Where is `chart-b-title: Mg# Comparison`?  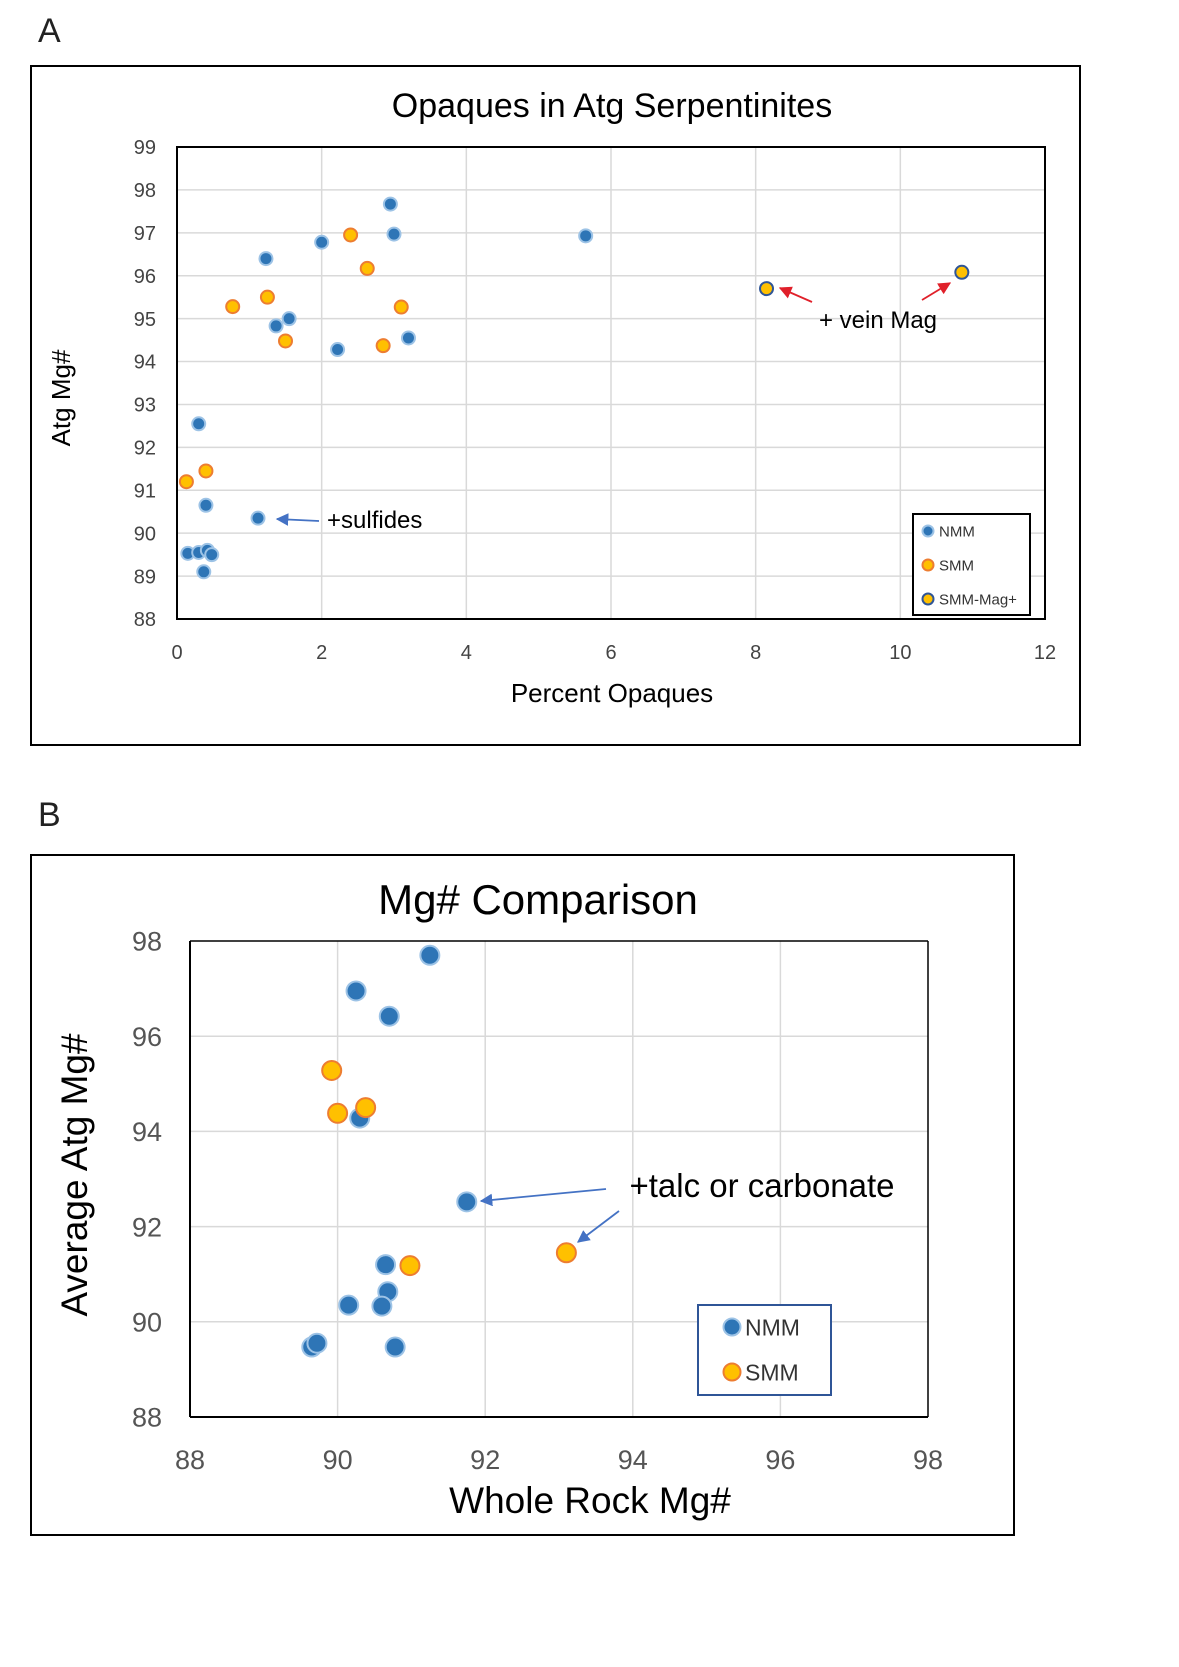 chart-b-title: Mg# Comparison is located at coordinates (538, 899).